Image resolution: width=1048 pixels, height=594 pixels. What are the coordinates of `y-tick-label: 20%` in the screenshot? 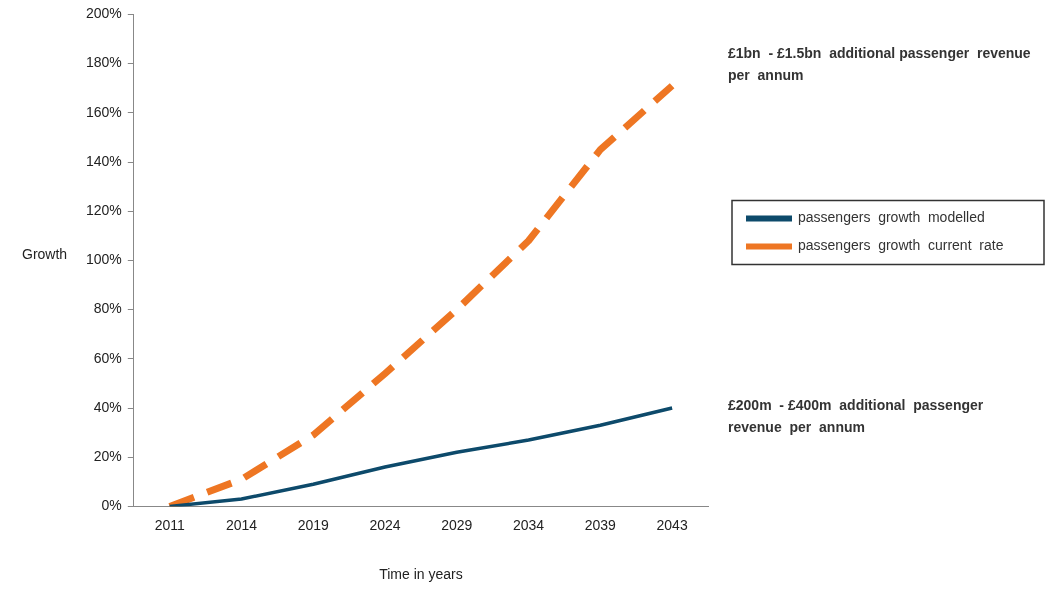 It's located at (107, 456).